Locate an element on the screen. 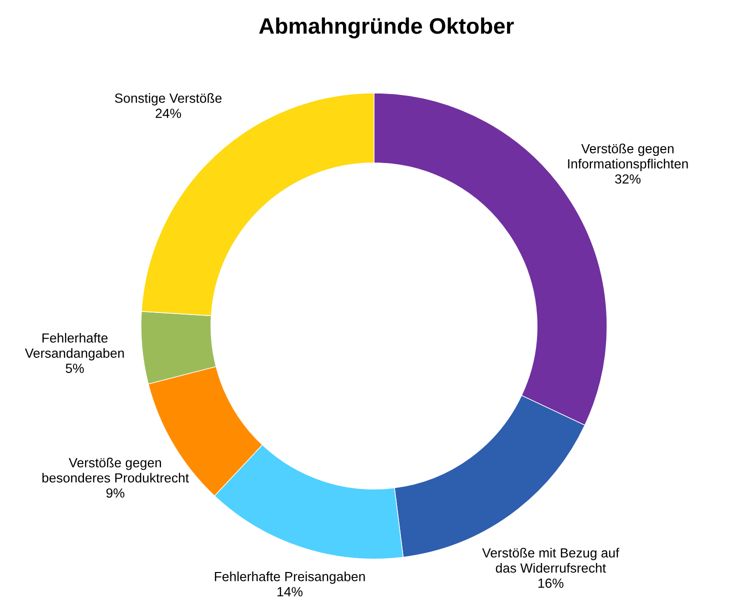 The height and width of the screenshot is (608, 743). slice-label: Verstöße gegen Informationspflichten is located at coordinates (628, 158).